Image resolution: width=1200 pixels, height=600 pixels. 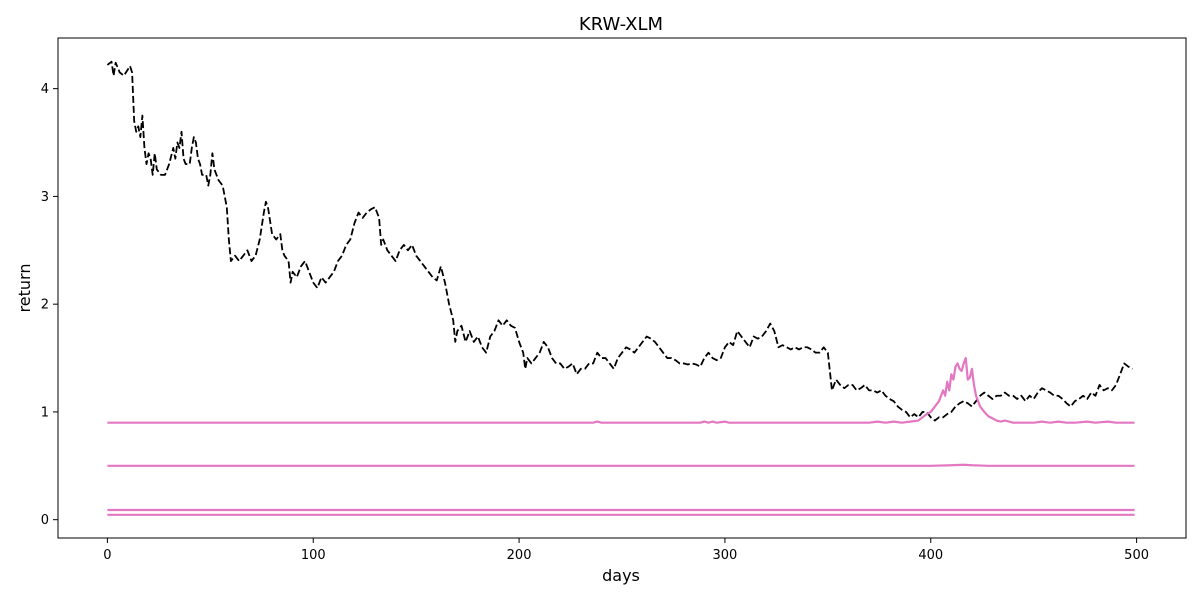 What do you see at coordinates (45, 520) in the screenshot?
I see `y-tick-label: 0` at bounding box center [45, 520].